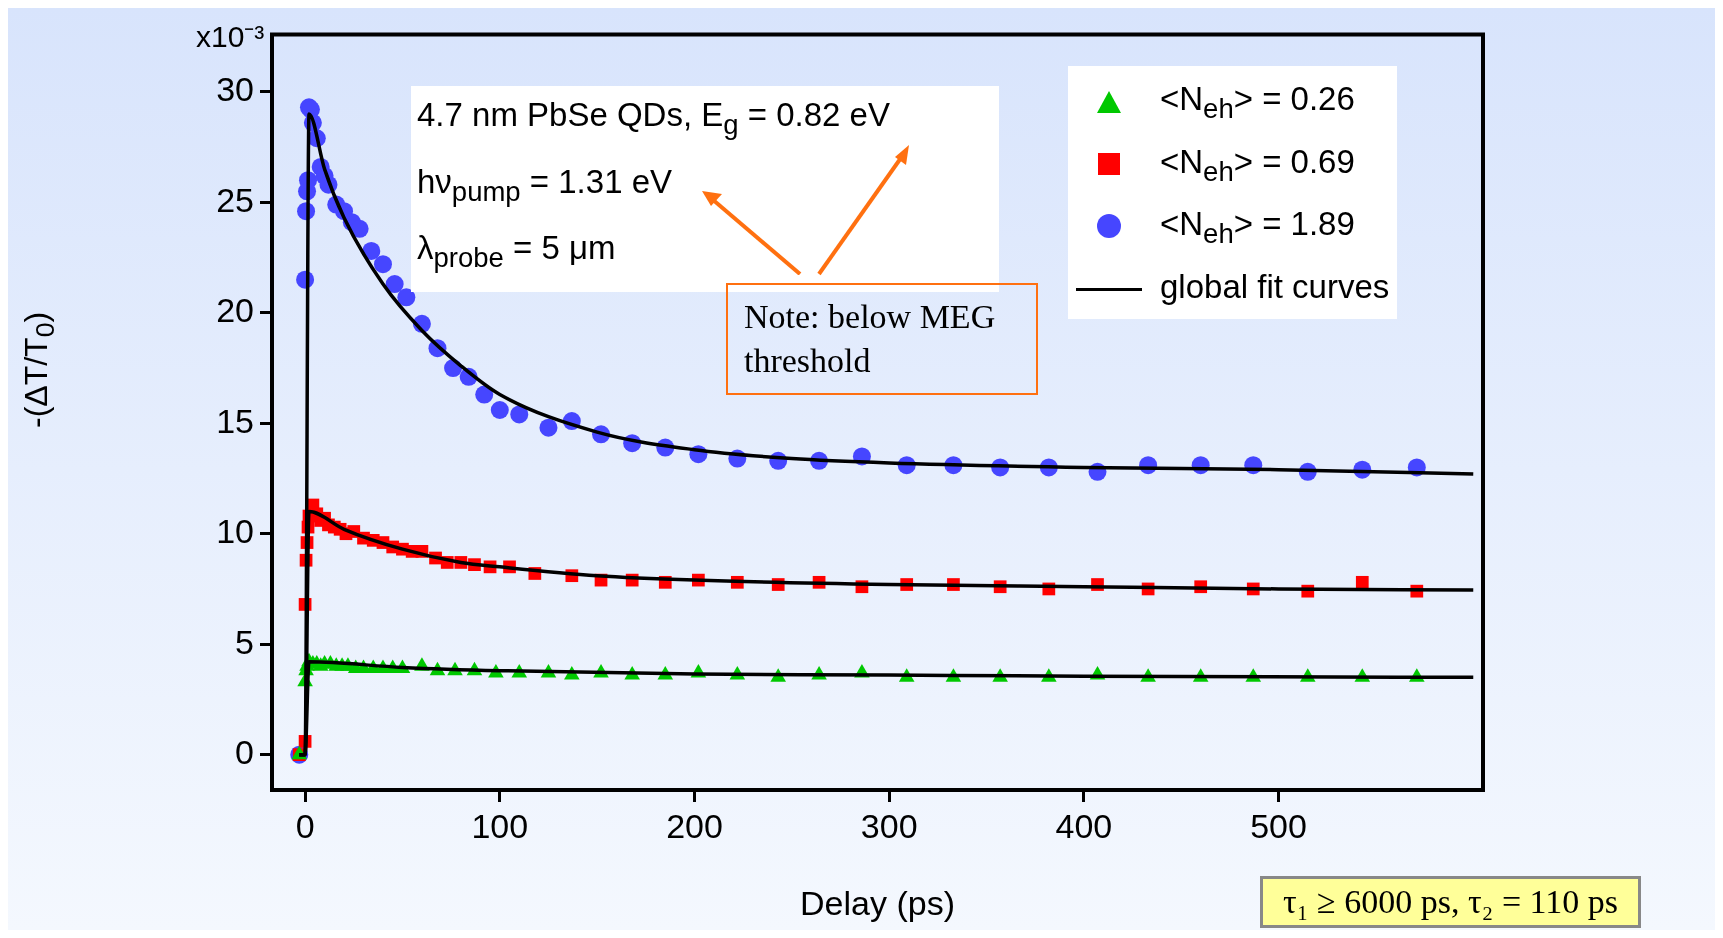  What do you see at coordinates (654, 118) in the screenshot?
I see `annotation: 4.7 nm PbSe QDs, E$_{g}$ = 0.82 eV` at bounding box center [654, 118].